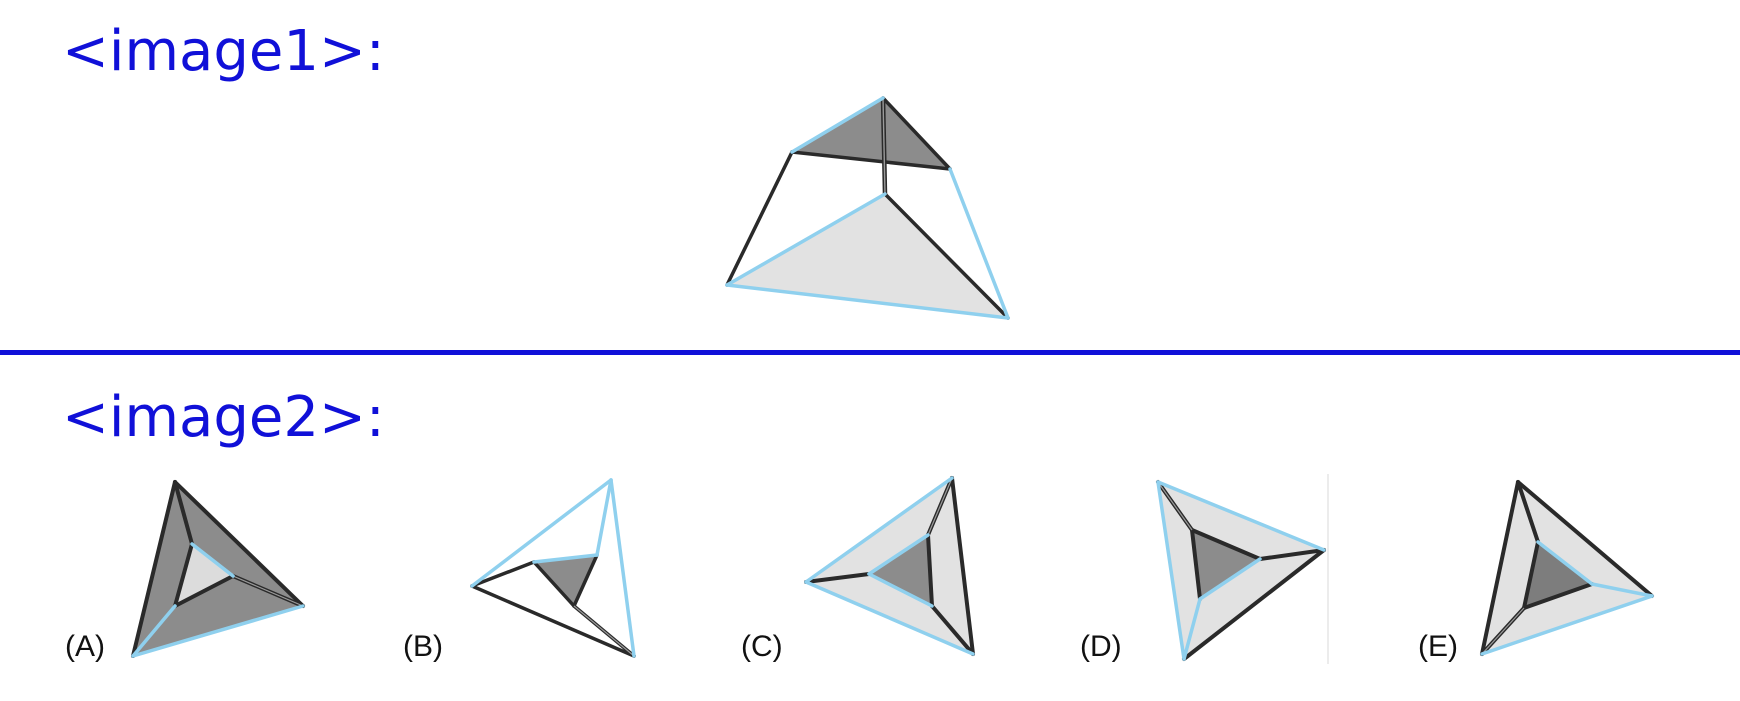 This screenshot has width=1740, height=701. Describe the element at coordinates (1242, 569) in the screenshot. I see `option-d-figure` at that location.